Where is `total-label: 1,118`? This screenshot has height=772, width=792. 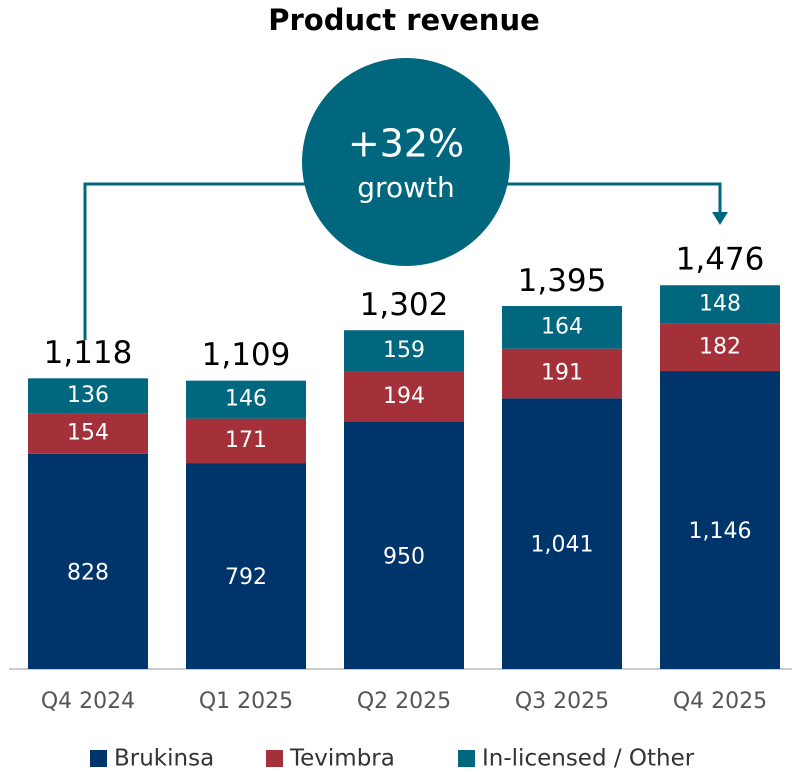
total-label: 1,118 is located at coordinates (88, 353).